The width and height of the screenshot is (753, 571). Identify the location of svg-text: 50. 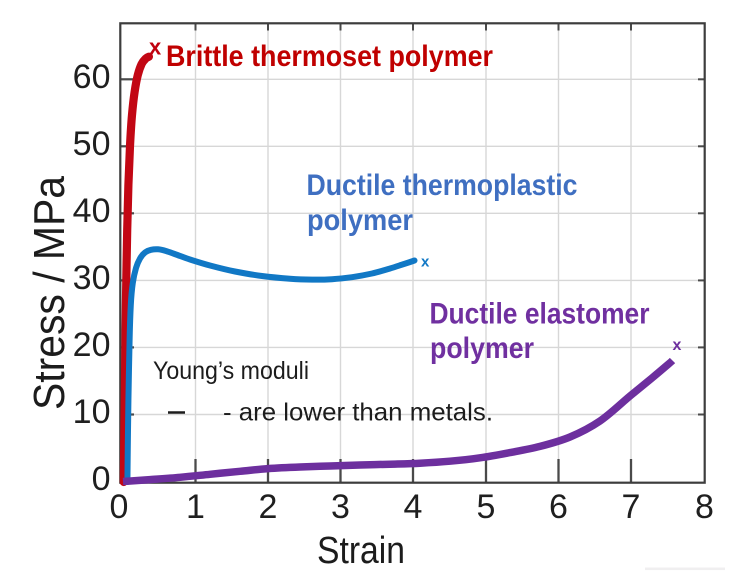
(92, 144).